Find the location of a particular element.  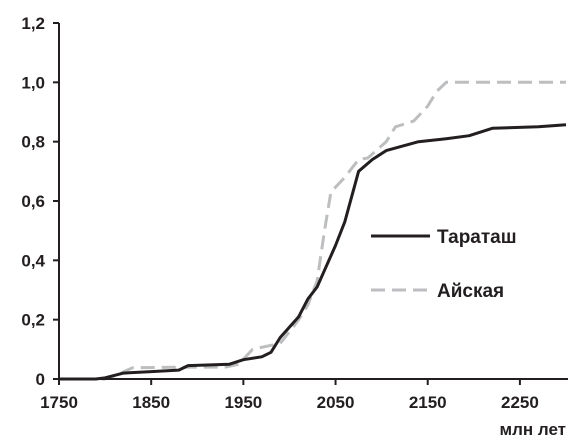

y-tick-label: 1,2 is located at coordinates (33, 23).